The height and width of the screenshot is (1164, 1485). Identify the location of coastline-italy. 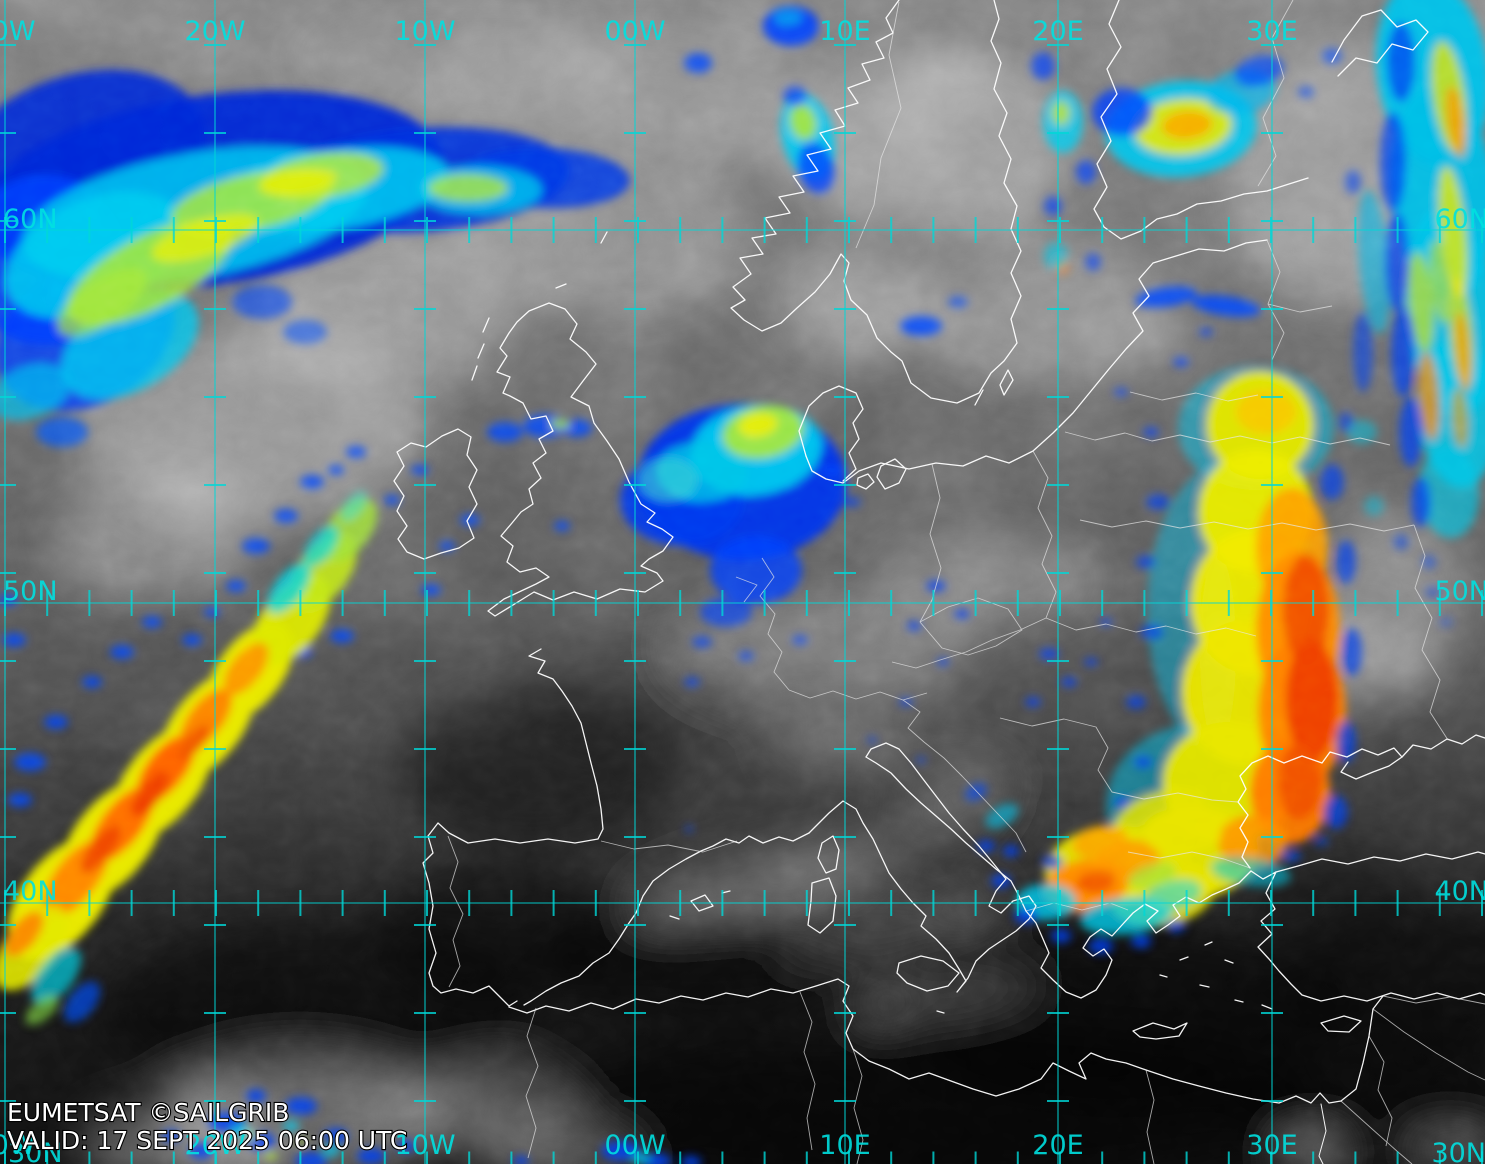
(922, 867).